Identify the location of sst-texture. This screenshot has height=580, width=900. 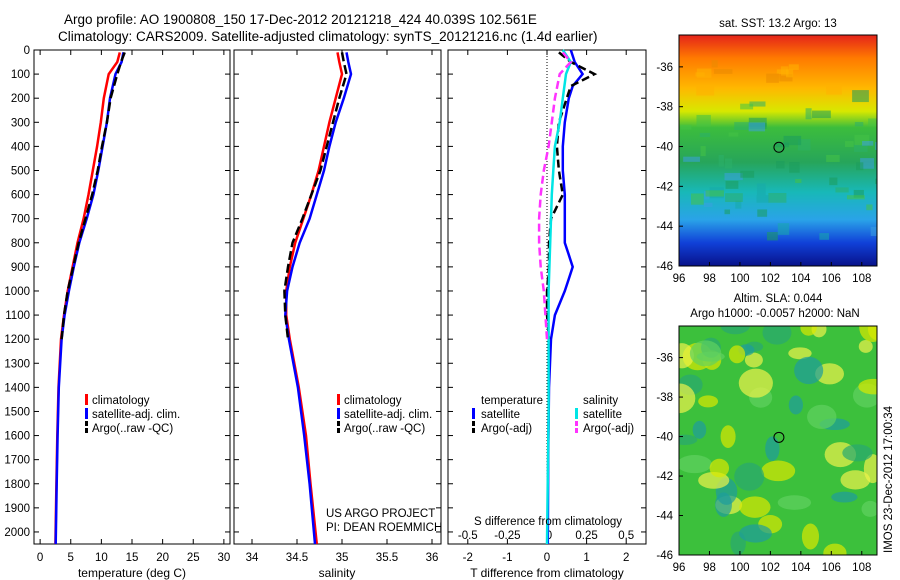
(778, 150).